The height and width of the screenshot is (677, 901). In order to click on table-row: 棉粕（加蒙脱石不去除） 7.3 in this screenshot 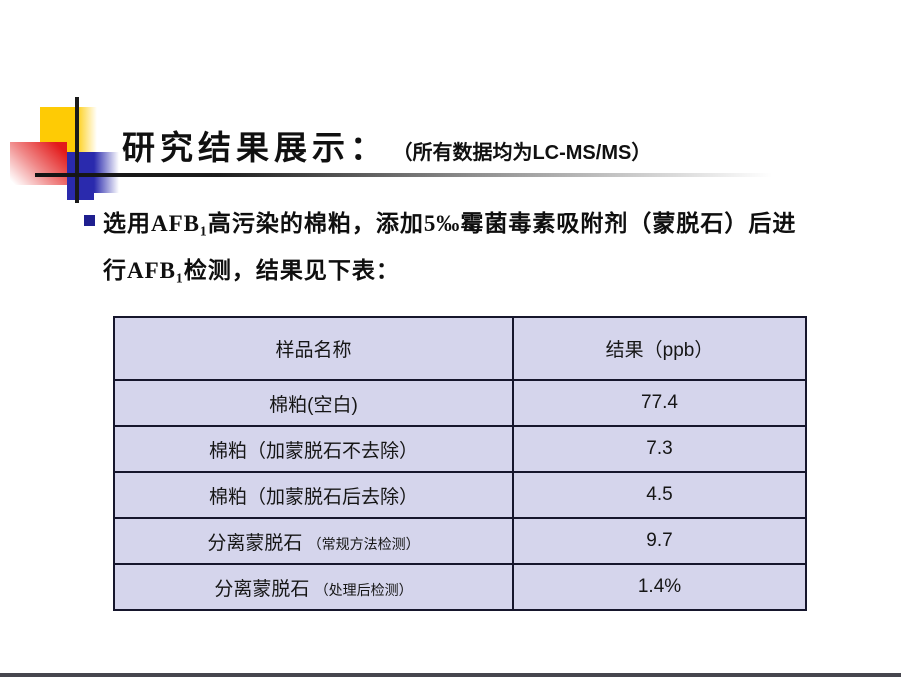, I will do `click(460, 449)`.